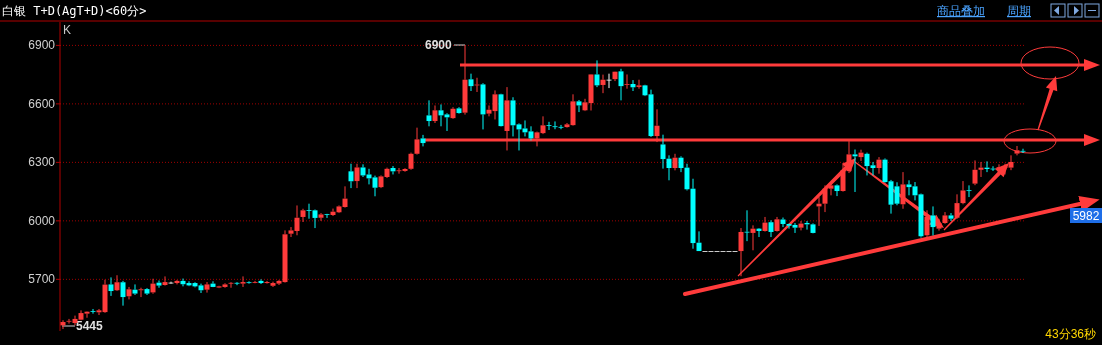 This screenshot has width=1102, height=345. What do you see at coordinates (961, 11) in the screenshot?
I see `annotation: 商品叠加` at bounding box center [961, 11].